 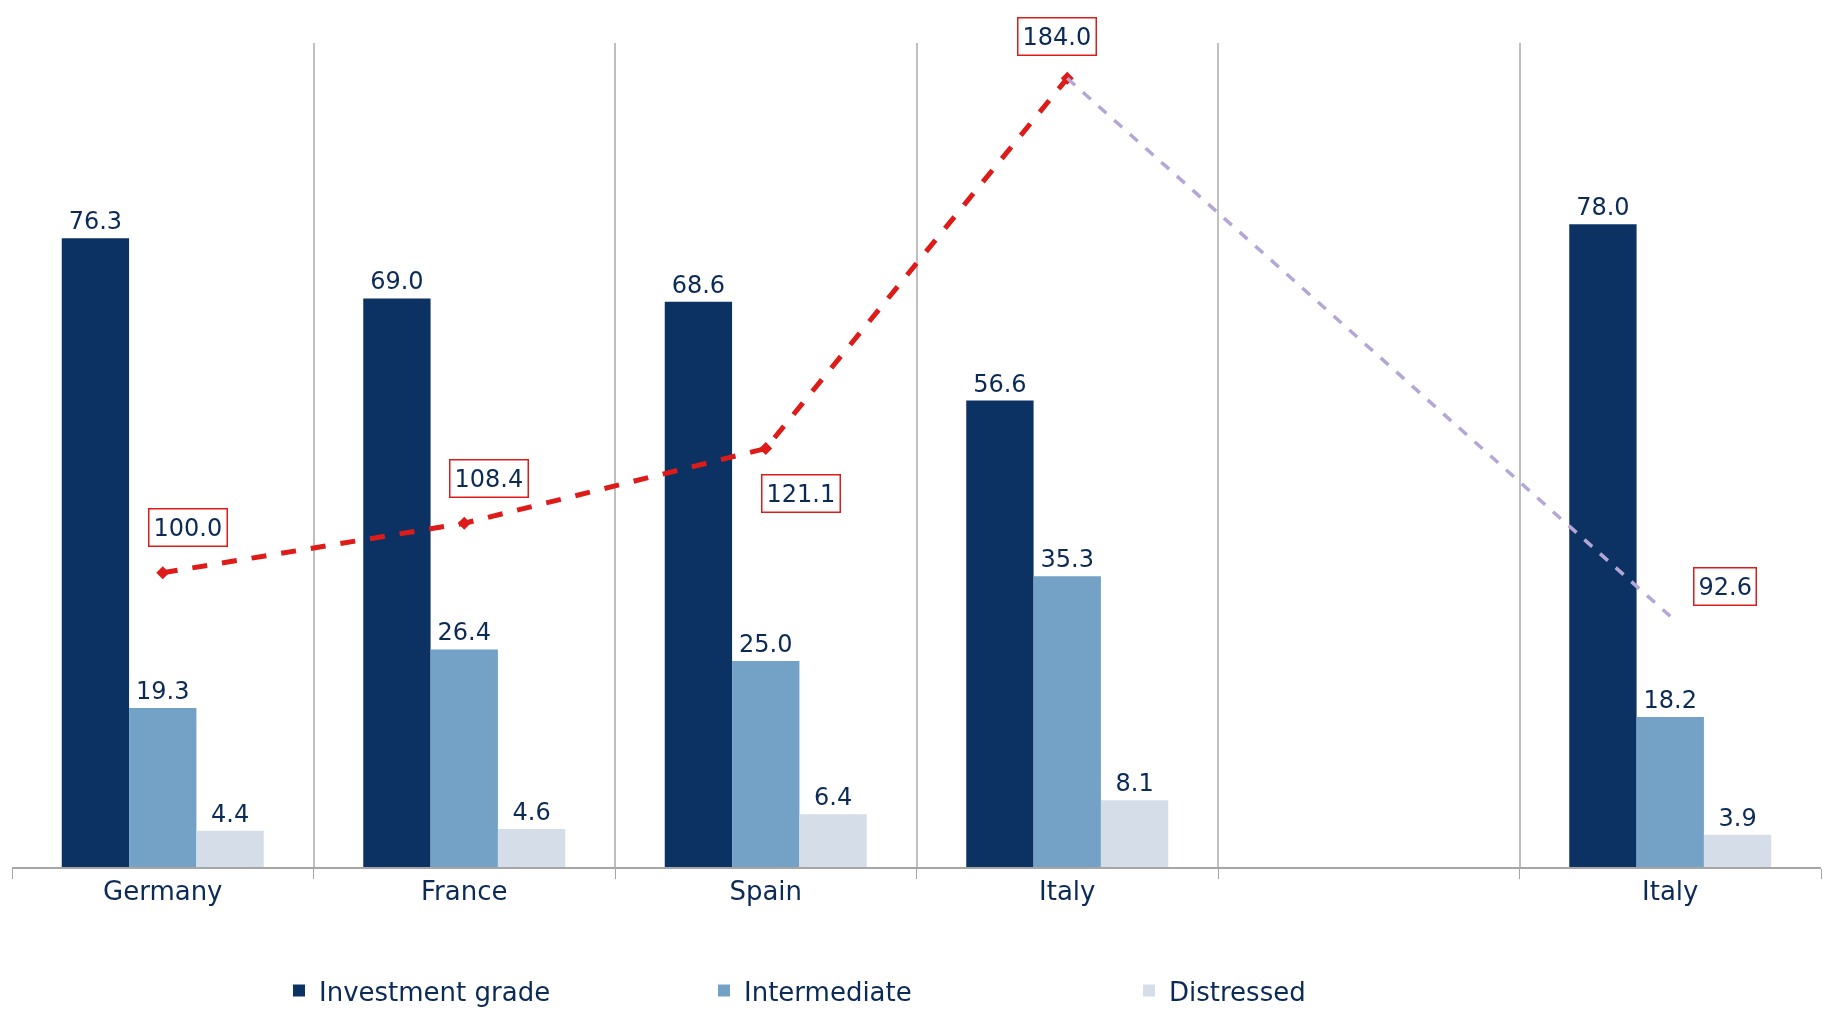 What do you see at coordinates (163, 690) in the screenshot?
I see `data-label: 19.3` at bounding box center [163, 690].